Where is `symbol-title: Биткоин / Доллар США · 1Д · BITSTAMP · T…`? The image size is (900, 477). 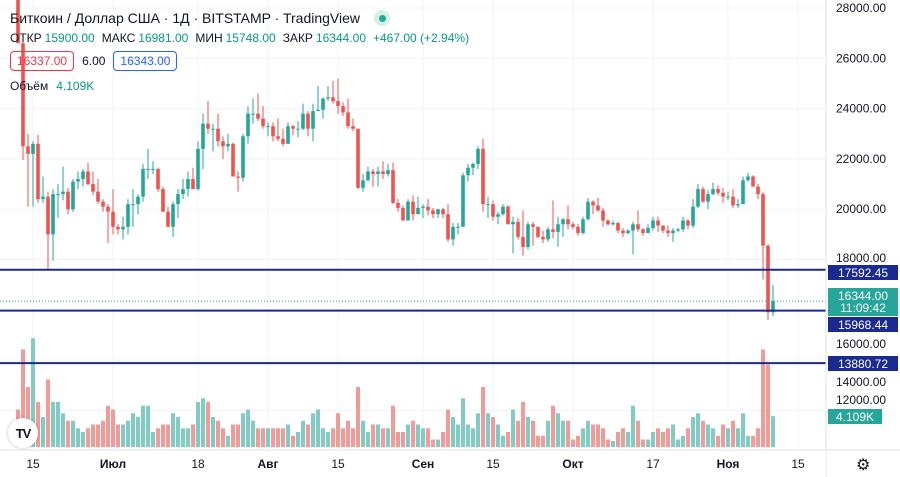
symbol-title: Биткоин / Доллар США · 1Д · BITSTAMP · T… is located at coordinates (185, 18).